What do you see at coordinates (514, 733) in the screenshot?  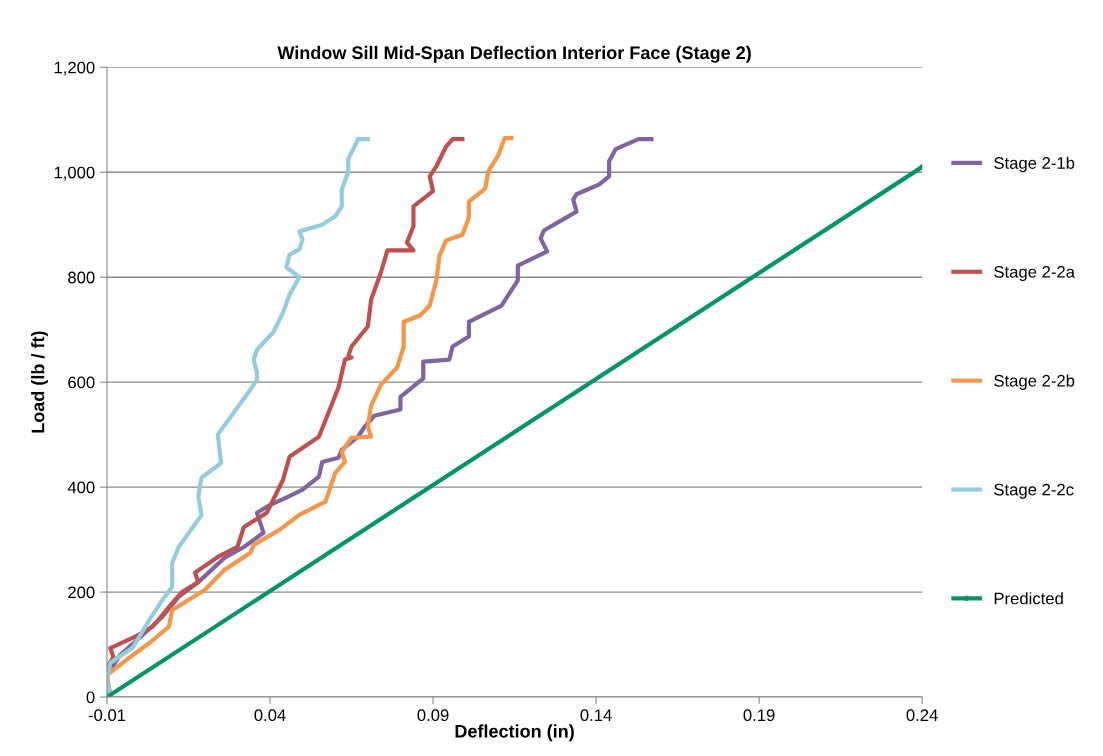 I see `x-axis-title: Deflection (in)` at bounding box center [514, 733].